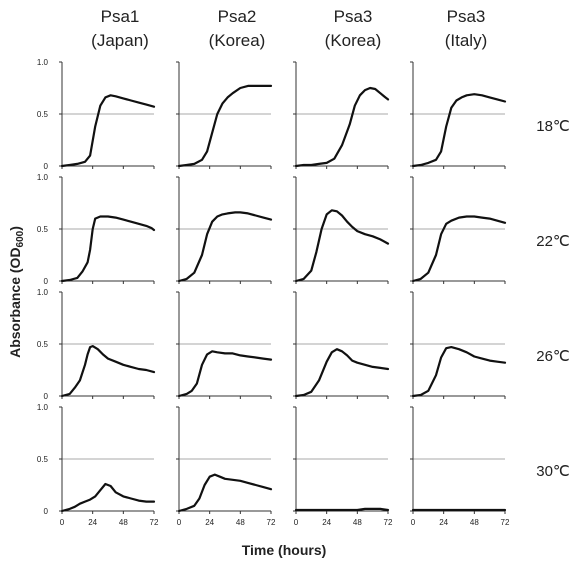  What do you see at coordinates (120, 16) in the screenshot?
I see `column-title-1-line1: Psa1` at bounding box center [120, 16].